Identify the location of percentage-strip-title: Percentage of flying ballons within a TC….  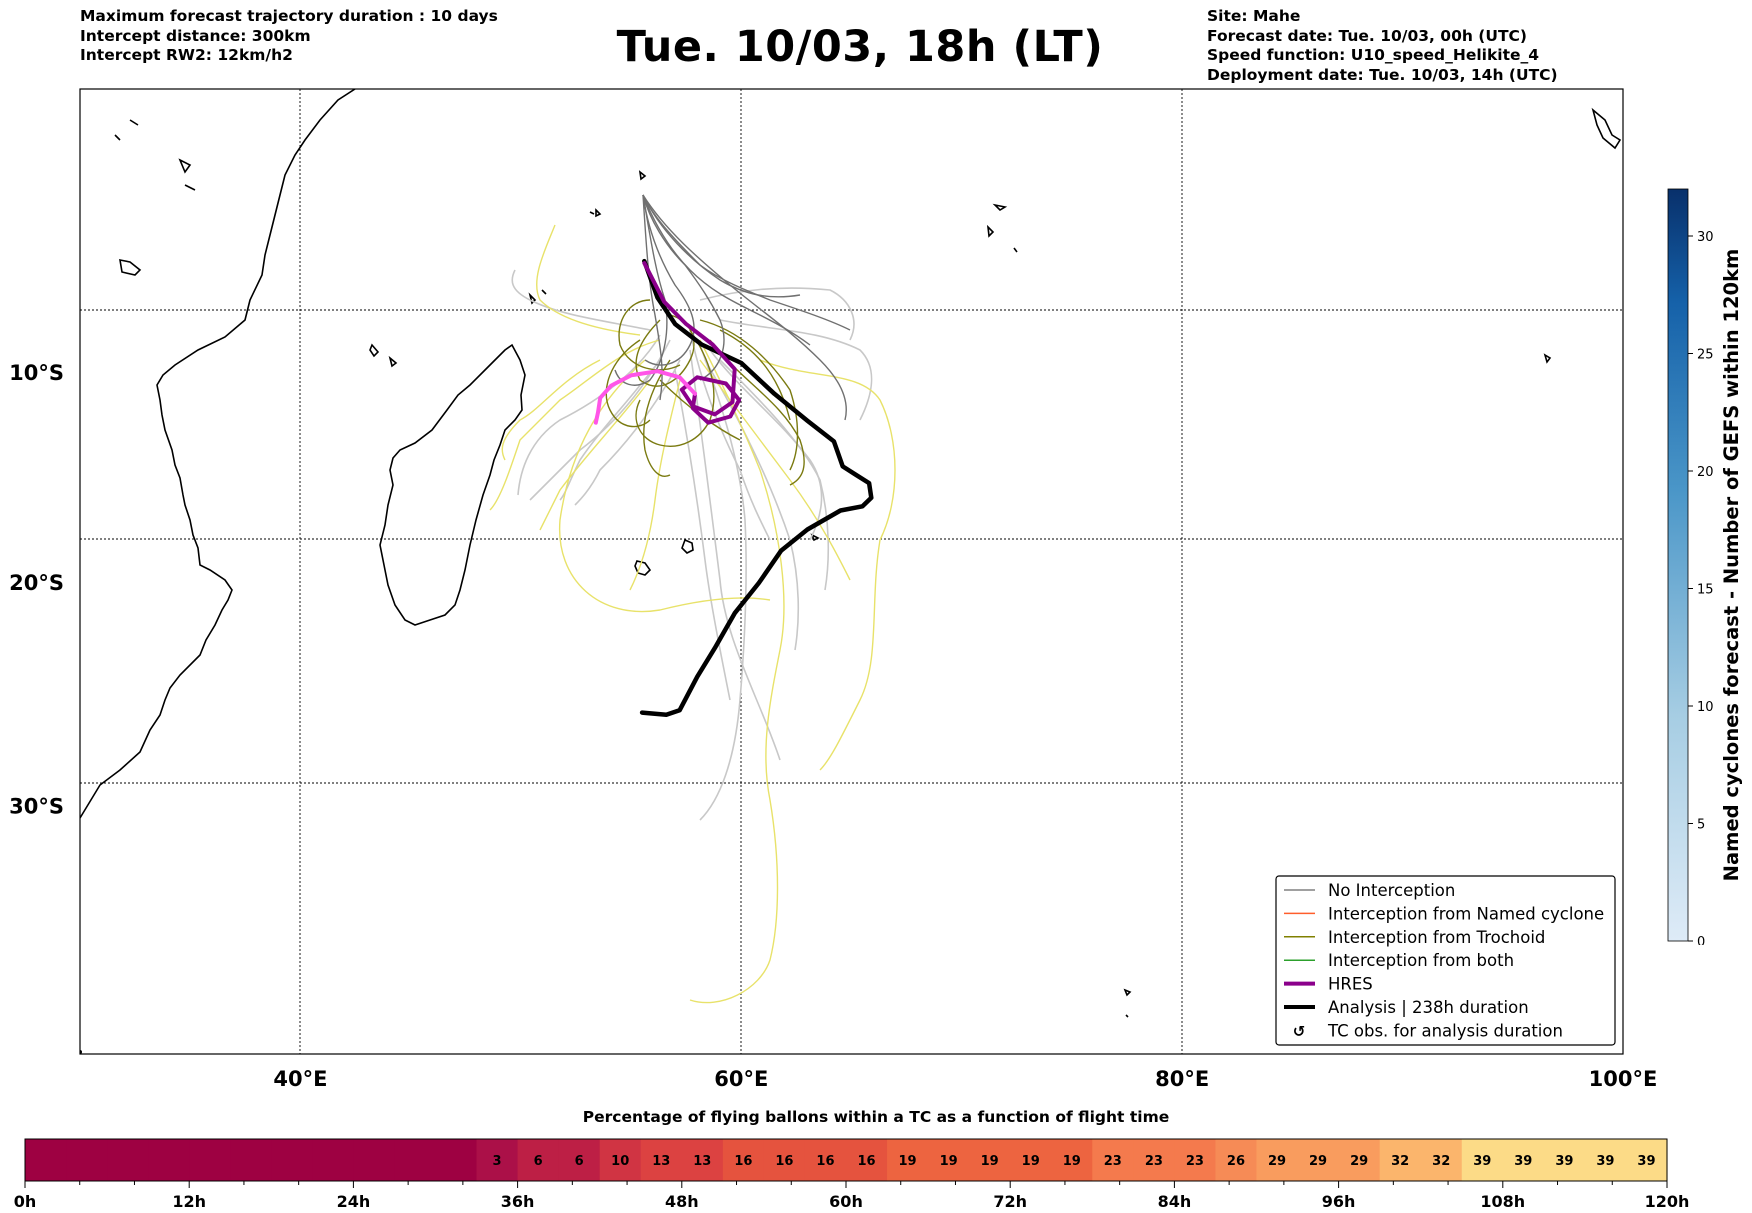
(876, 1117).